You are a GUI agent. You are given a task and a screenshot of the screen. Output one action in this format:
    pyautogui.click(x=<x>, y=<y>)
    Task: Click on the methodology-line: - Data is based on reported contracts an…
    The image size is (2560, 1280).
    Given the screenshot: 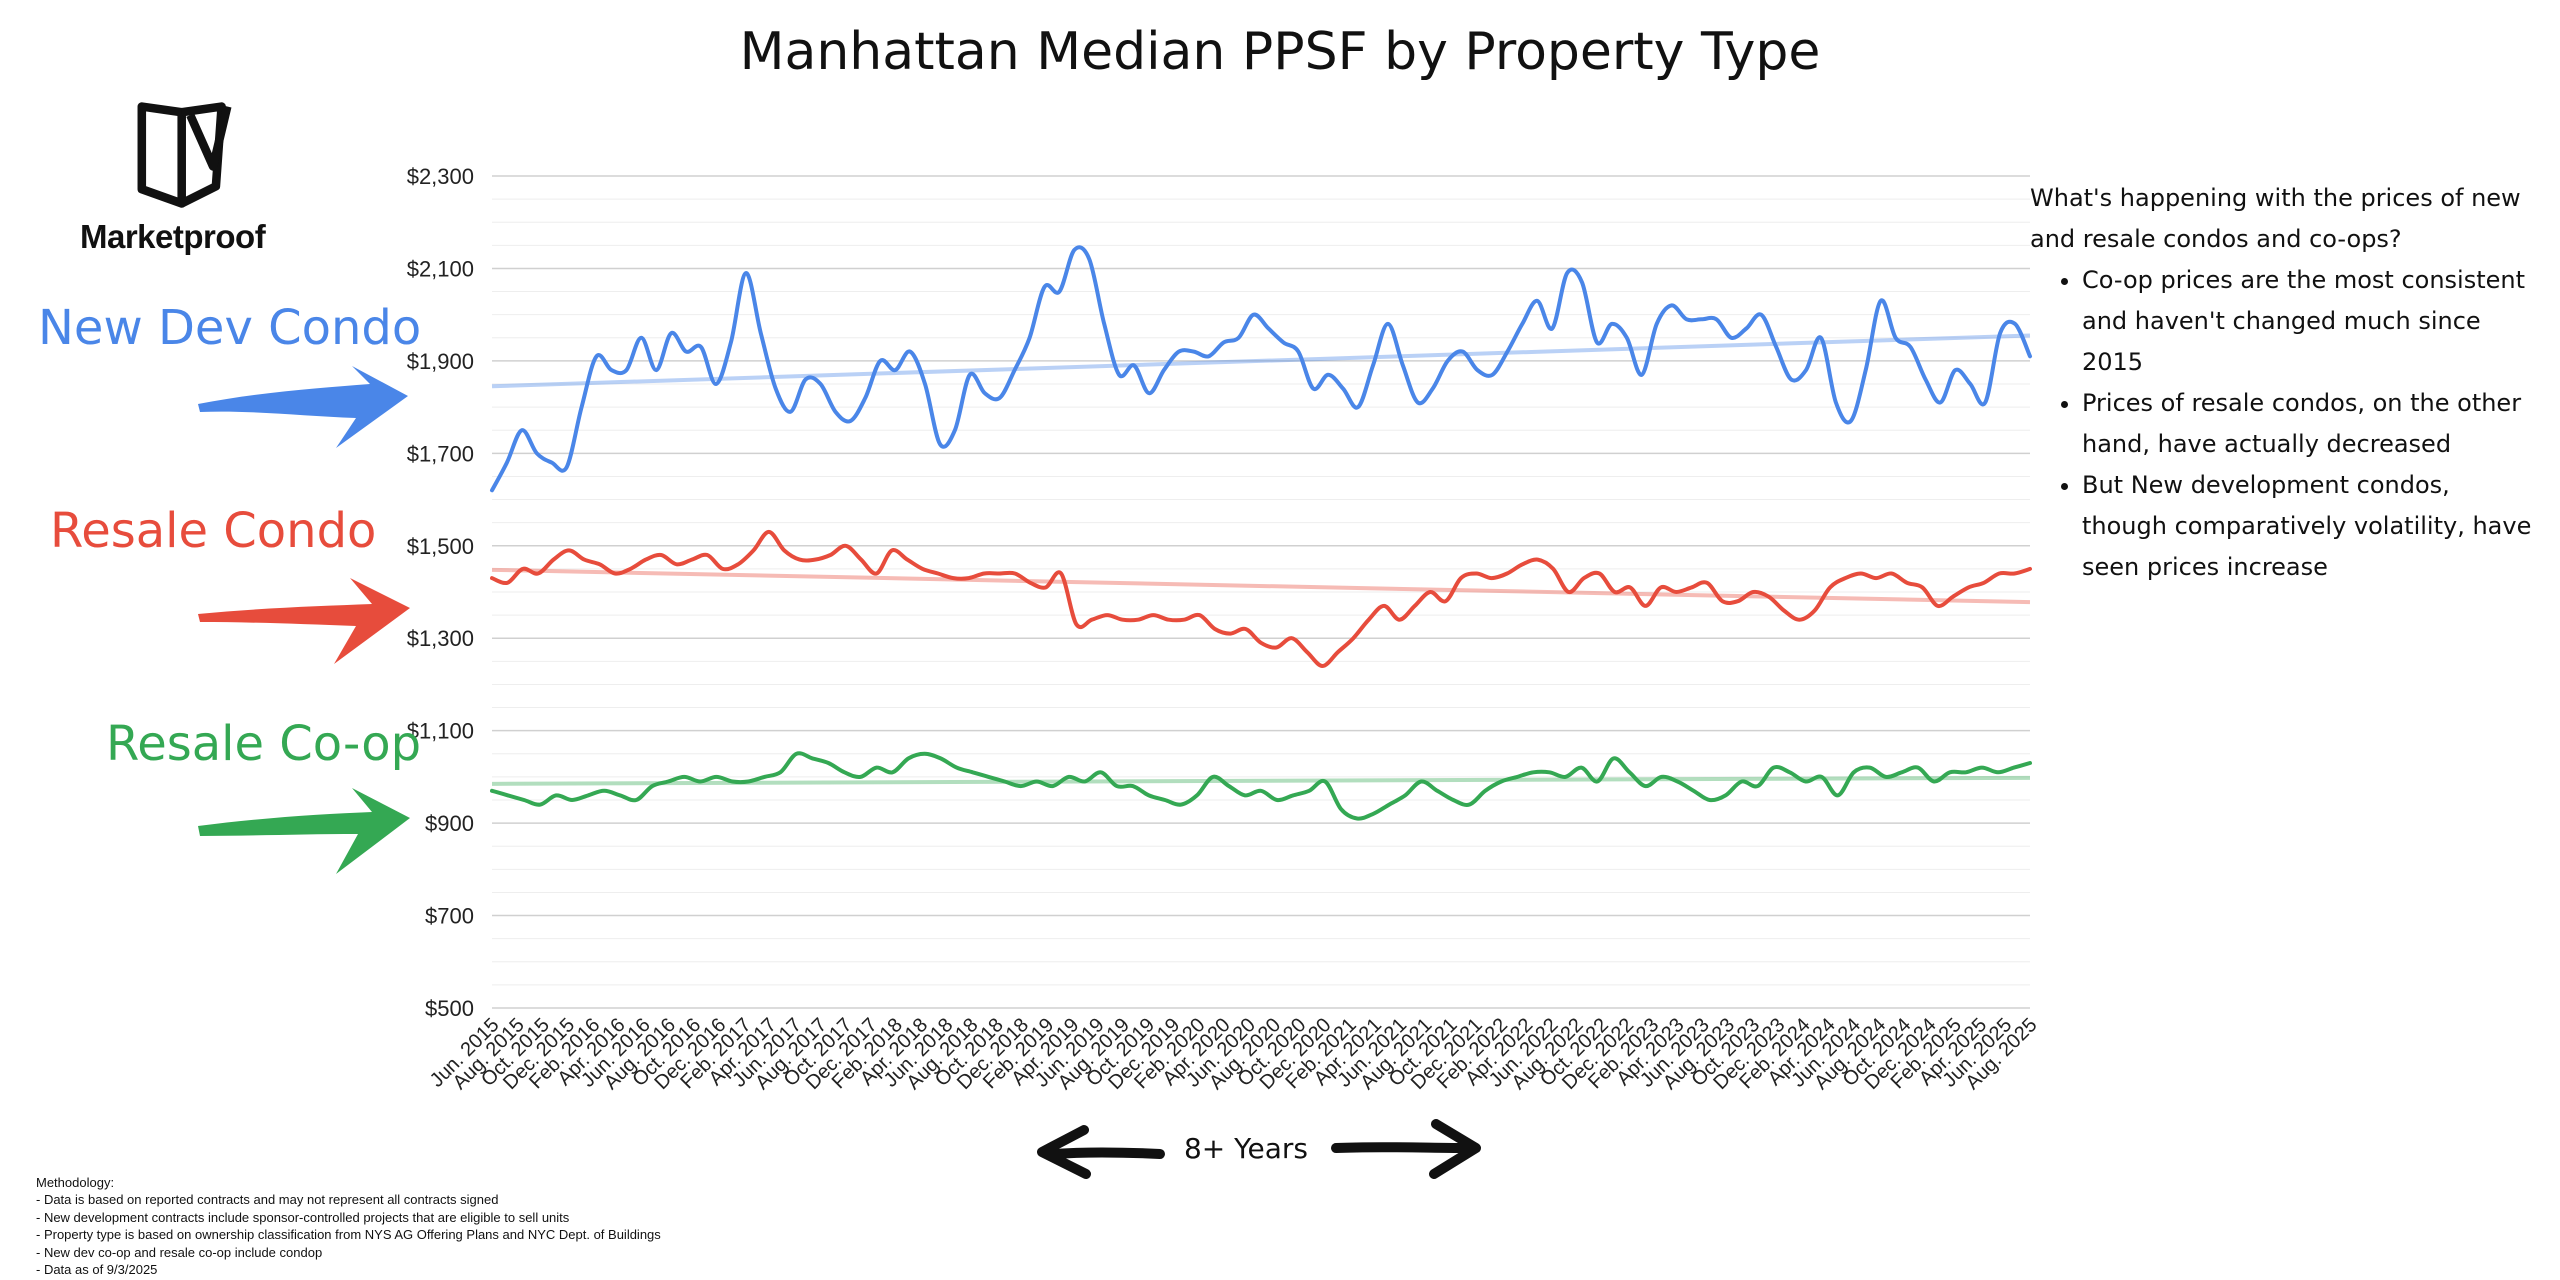 What is the action you would take?
    pyautogui.click(x=267, y=1200)
    